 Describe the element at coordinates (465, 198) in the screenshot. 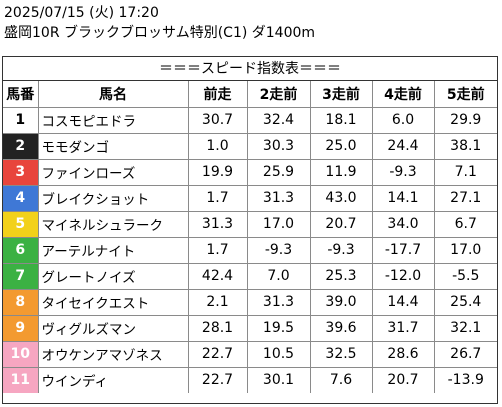

I see `speed-index-cell: 27.1` at that location.